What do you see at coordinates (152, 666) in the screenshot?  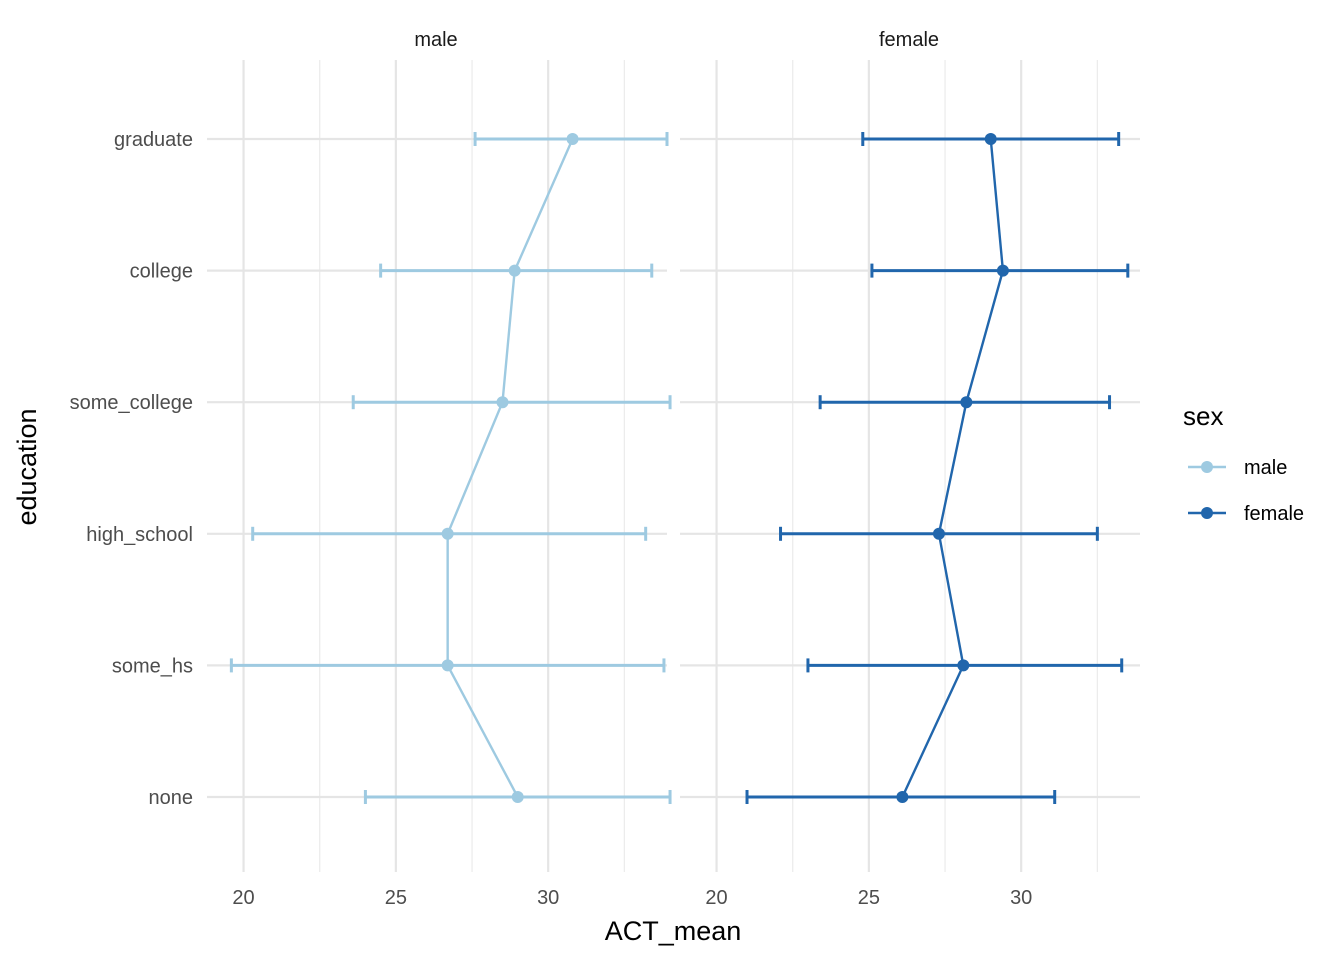 I see `y-tick-label: some_hs` at bounding box center [152, 666].